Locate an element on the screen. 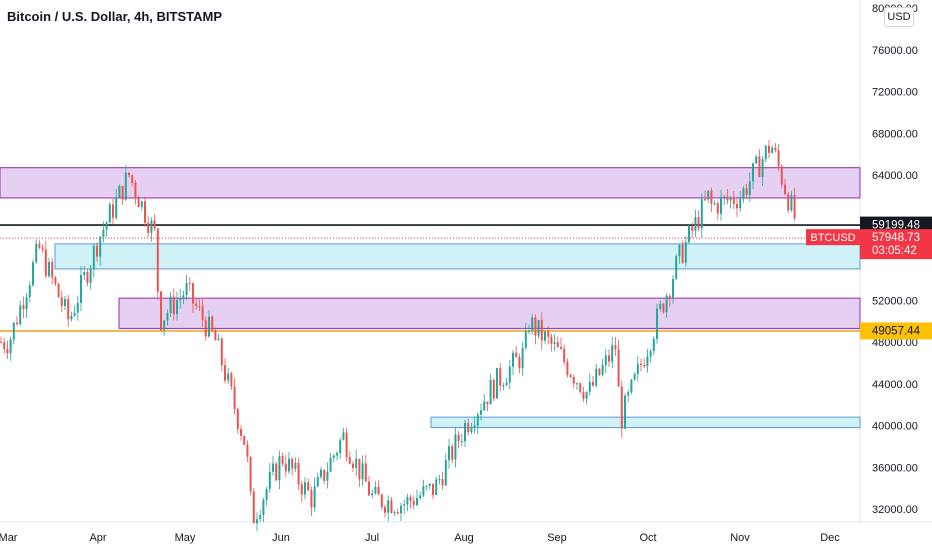 This screenshot has height=550, width=932. symbol-badge is located at coordinates (833, 237).